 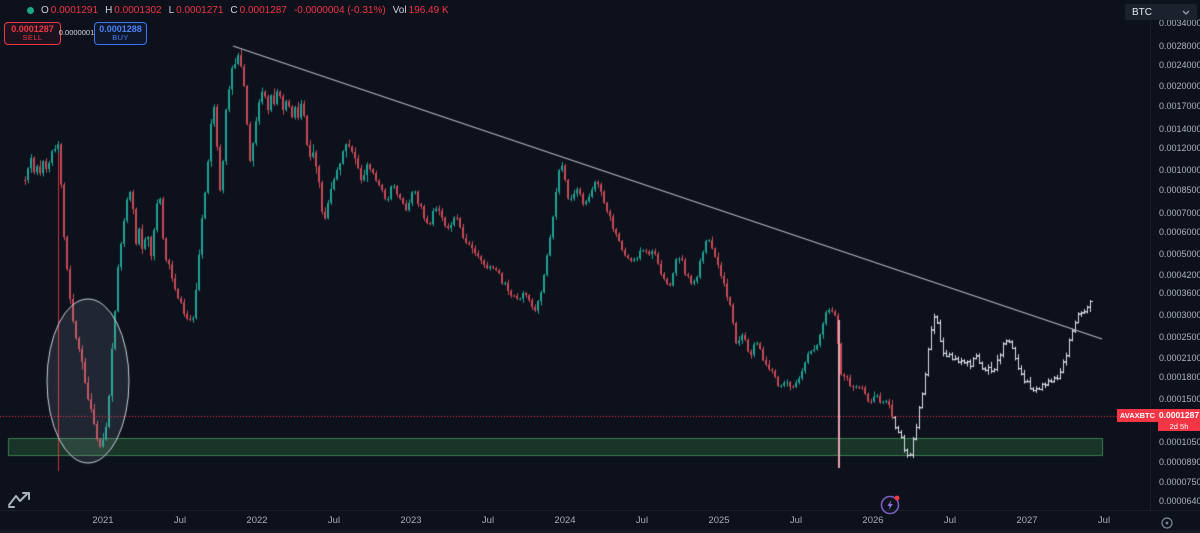 I want to click on time-tick: 2021, so click(x=103, y=520).